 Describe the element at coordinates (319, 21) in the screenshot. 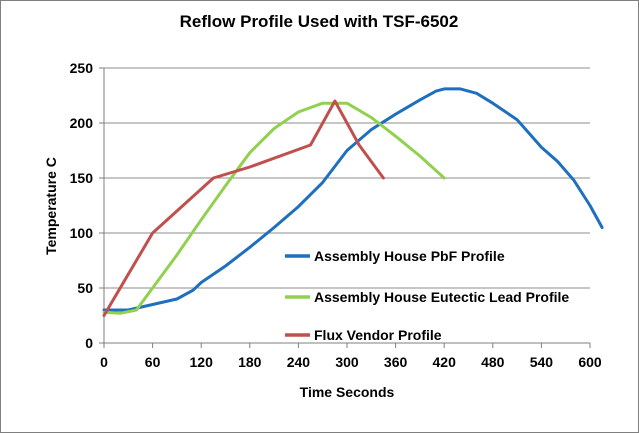

I see `chart-title: Reflow Profile Used with TSF-6502` at that location.